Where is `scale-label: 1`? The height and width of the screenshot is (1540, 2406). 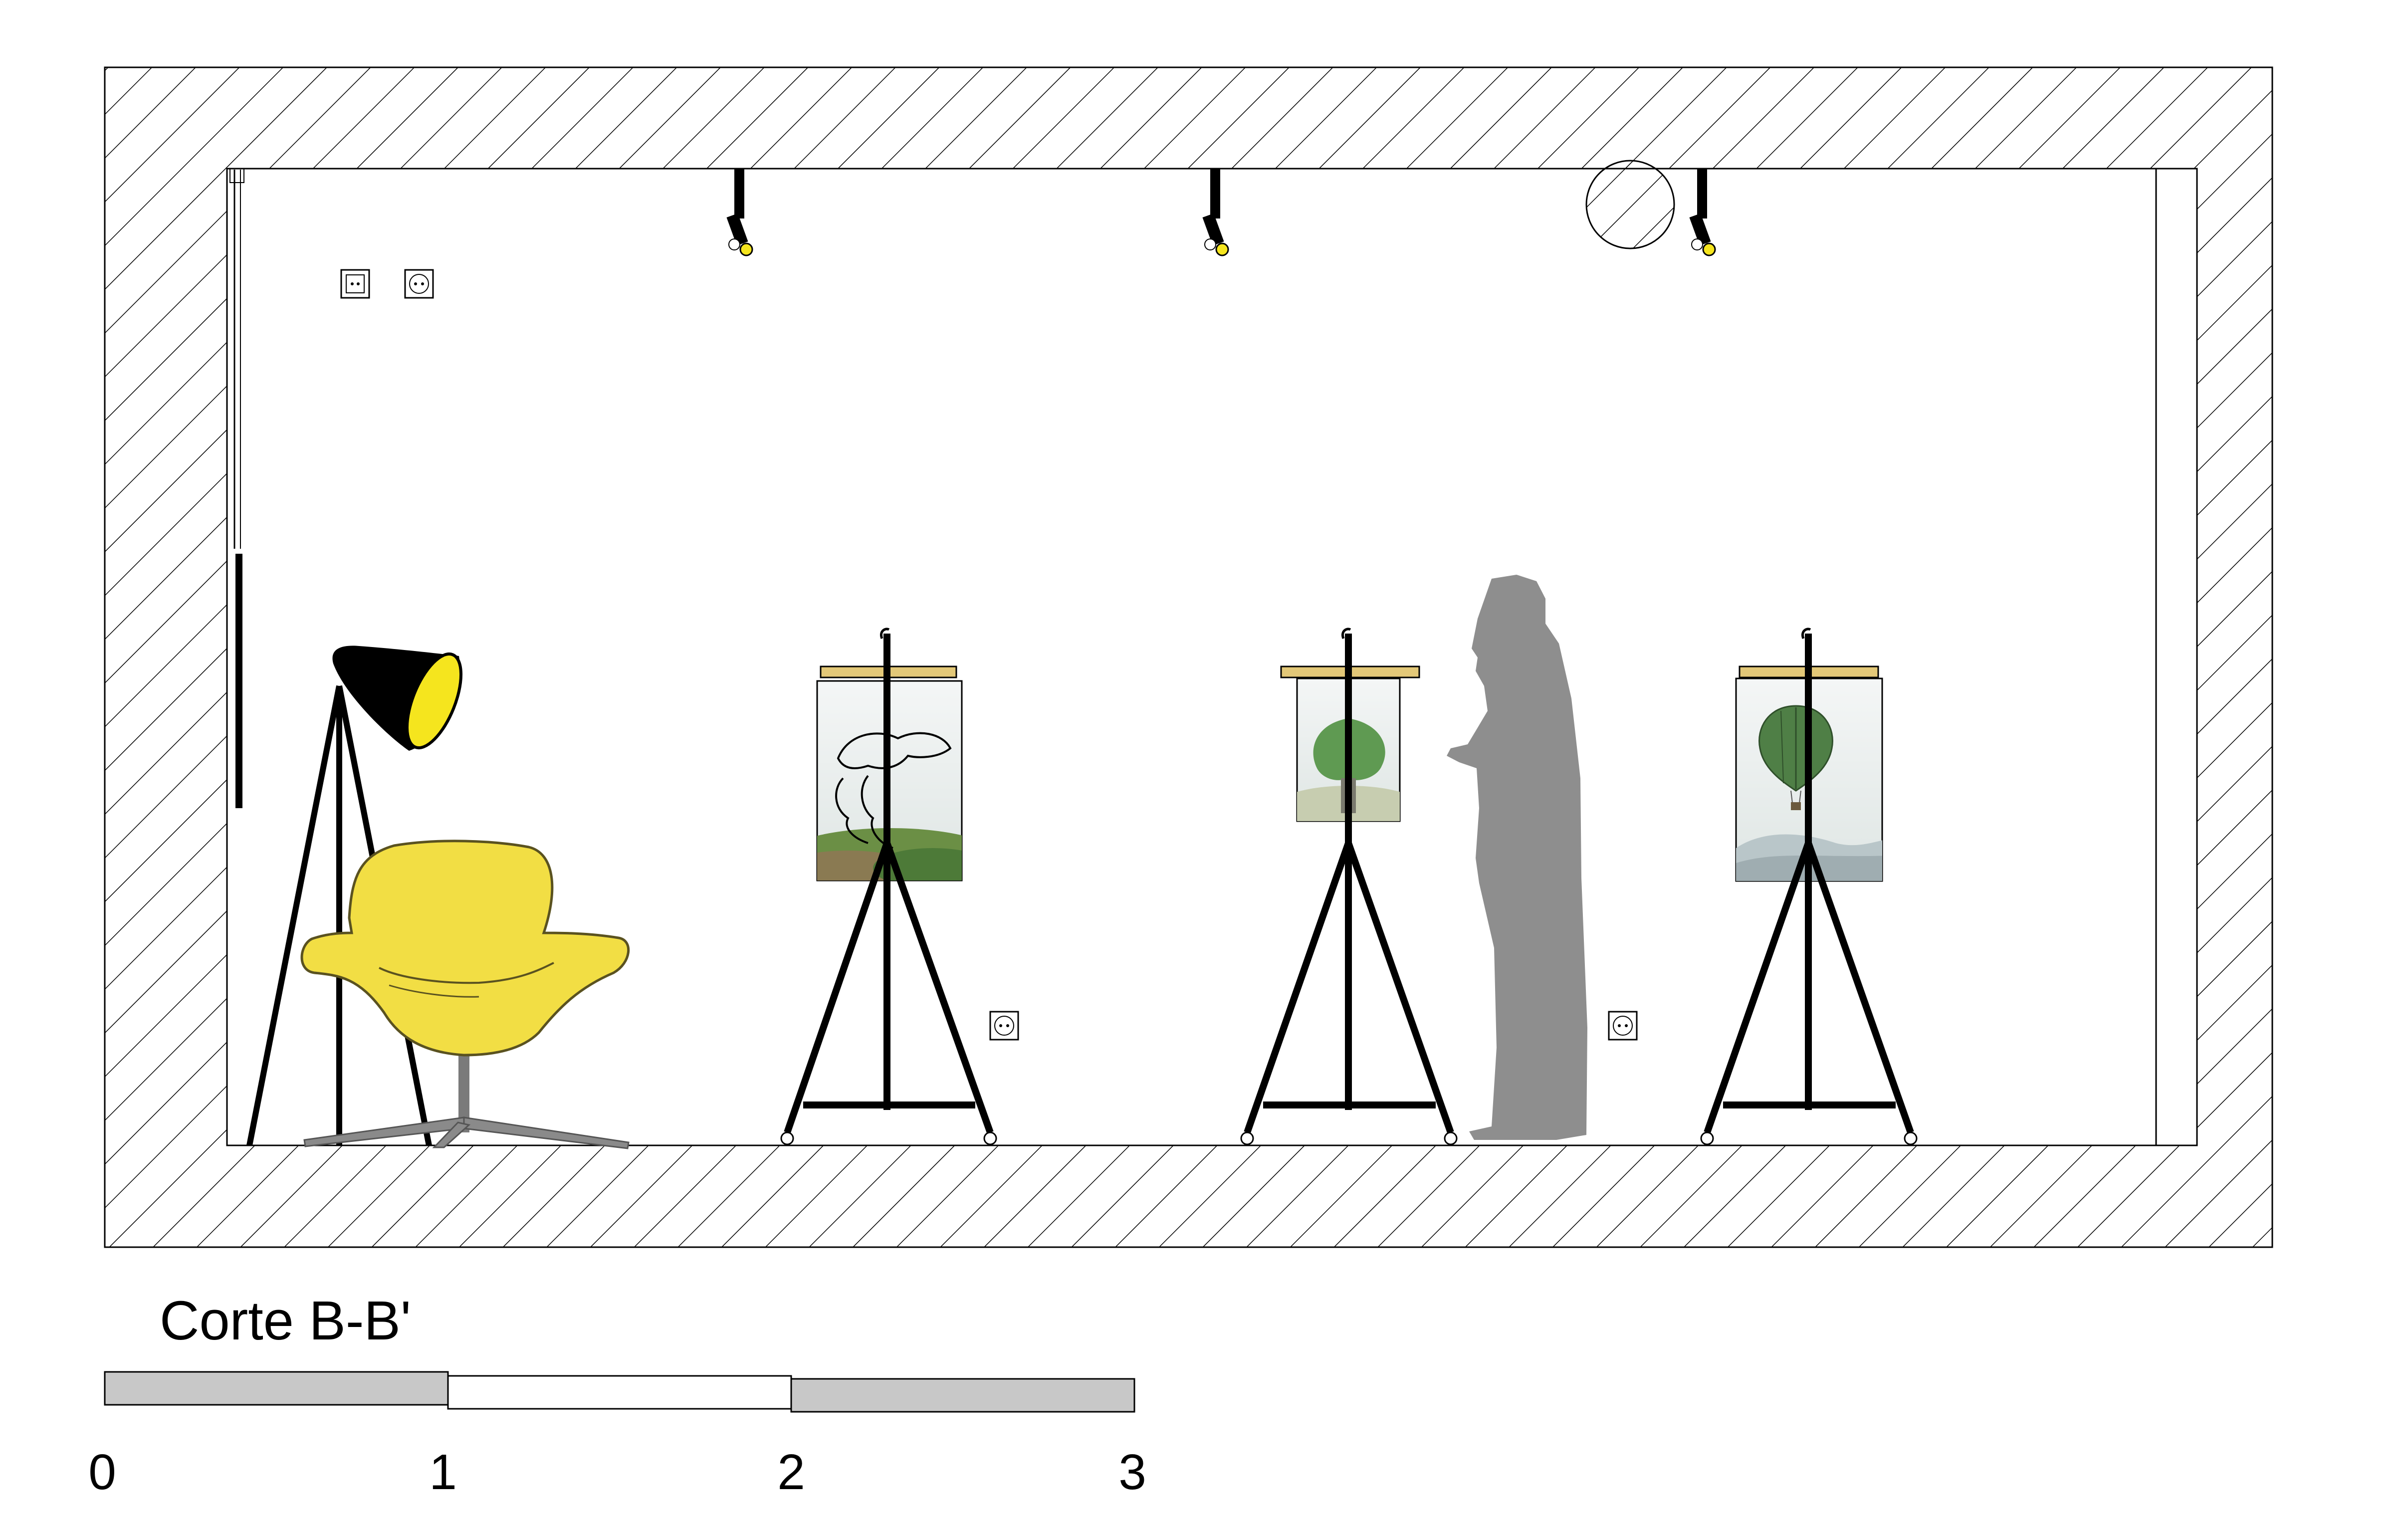 scale-label: 1 is located at coordinates (443, 1472).